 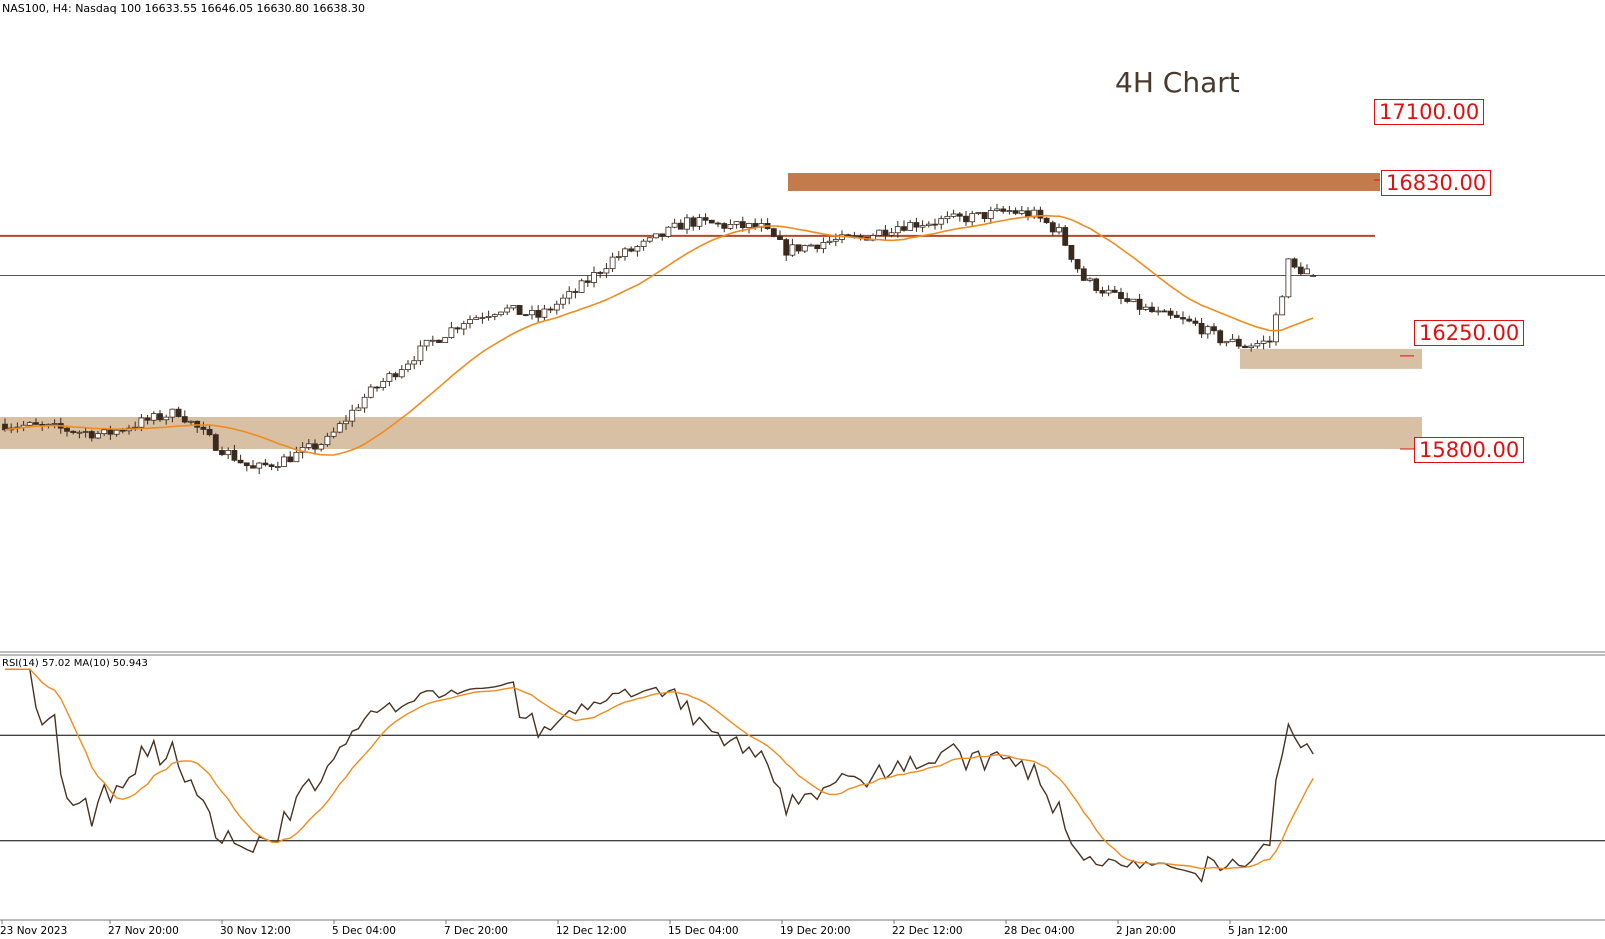 I want to click on x-tick-label: 7 Dec 20:00, so click(x=476, y=931).